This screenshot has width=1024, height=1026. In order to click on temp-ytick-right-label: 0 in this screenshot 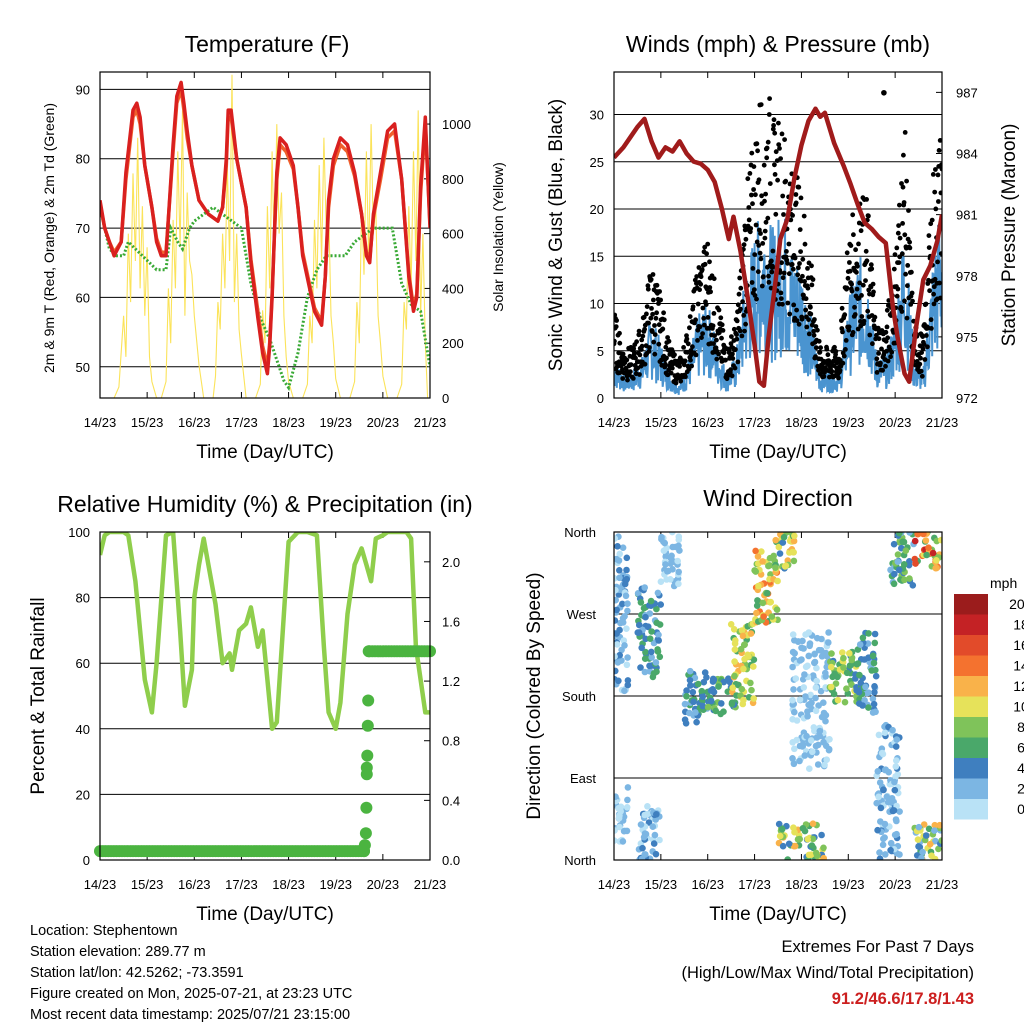, I will do `click(445, 398)`.